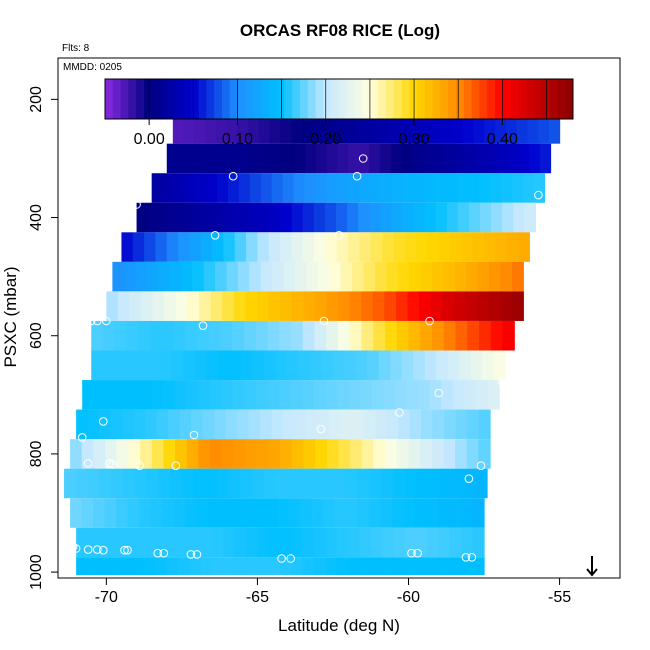 The width and height of the screenshot is (650, 650). Describe the element at coordinates (502, 139) in the screenshot. I see `colorbar-tick-label: 0.40` at that location.